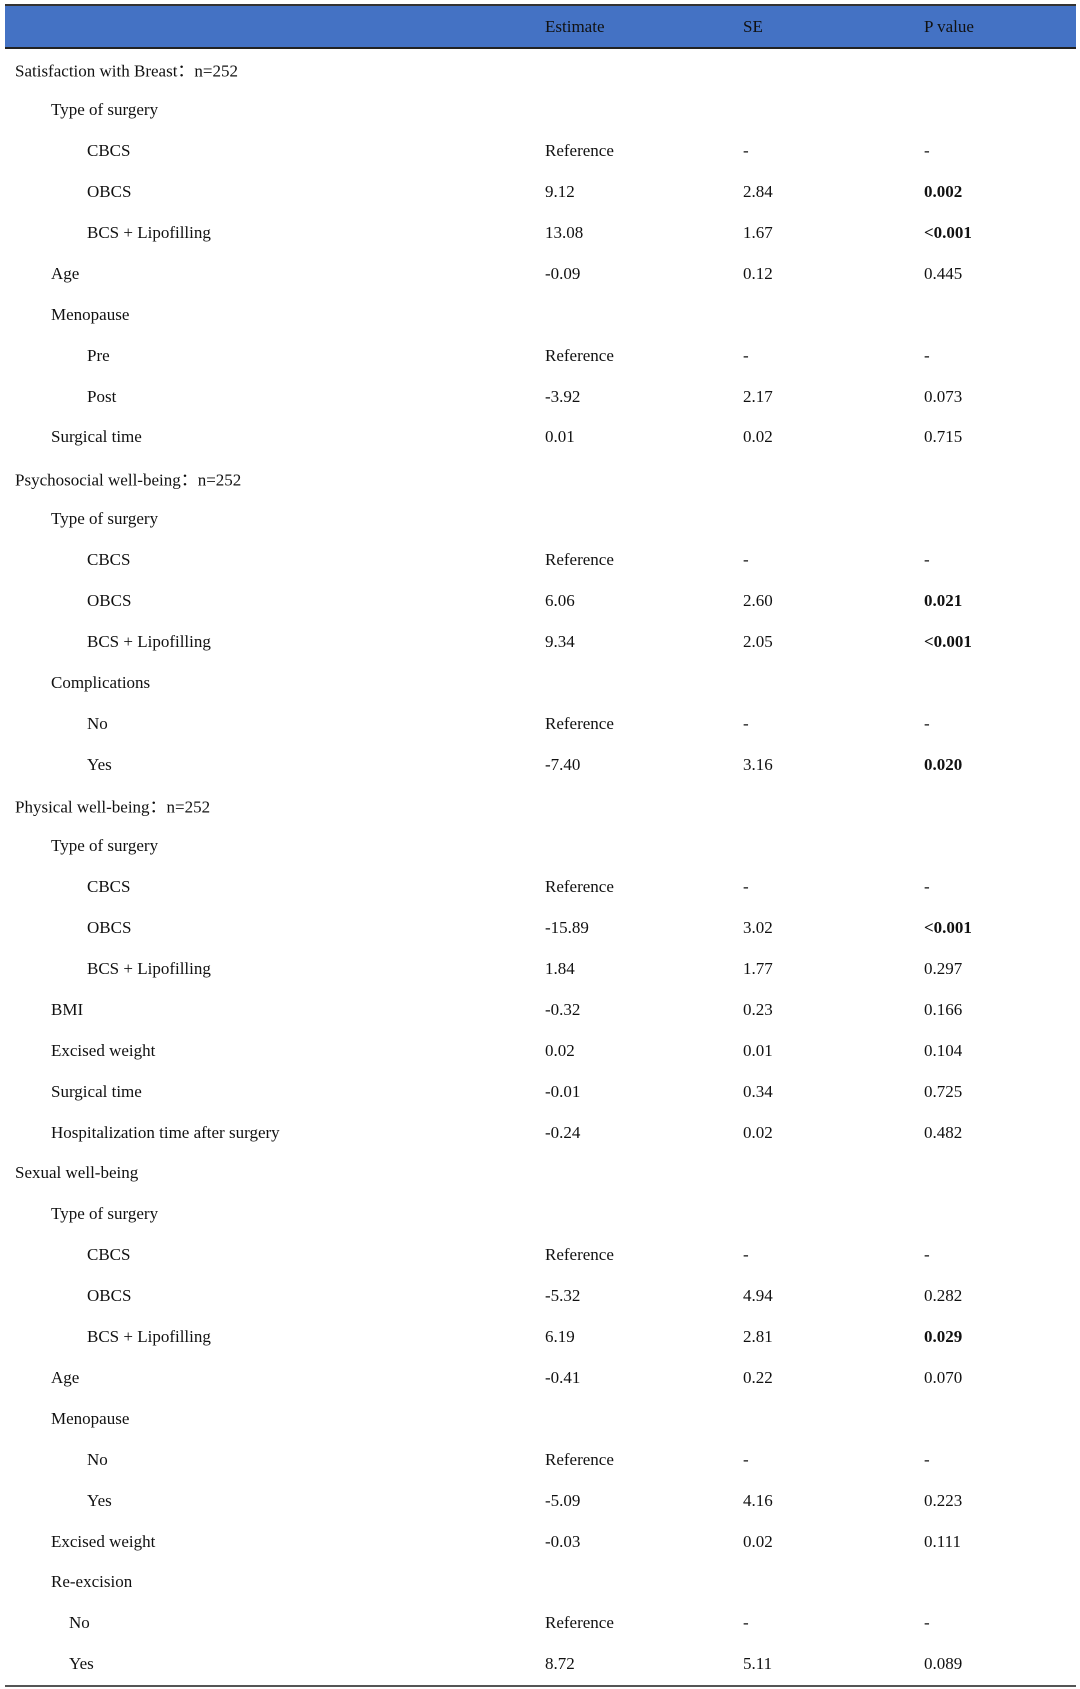  What do you see at coordinates (758, 192) in the screenshot?
I see `se-cell: 2.84` at bounding box center [758, 192].